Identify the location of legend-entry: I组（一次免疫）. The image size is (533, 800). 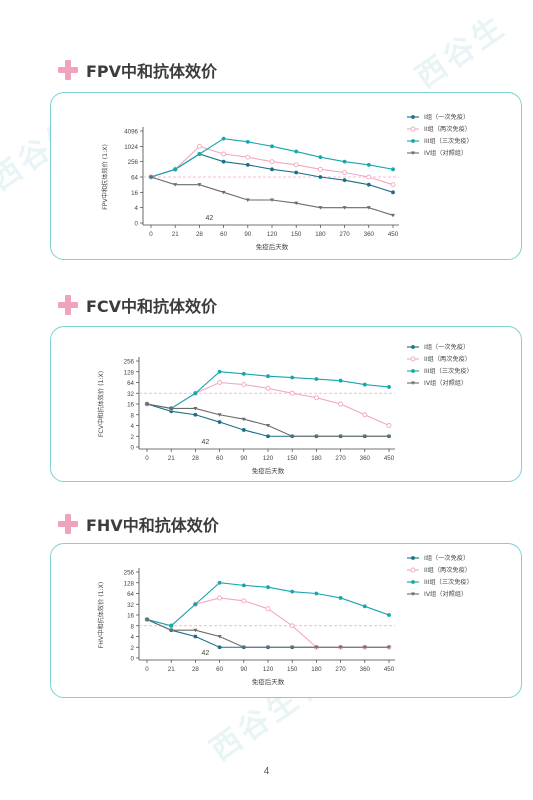
(446, 347).